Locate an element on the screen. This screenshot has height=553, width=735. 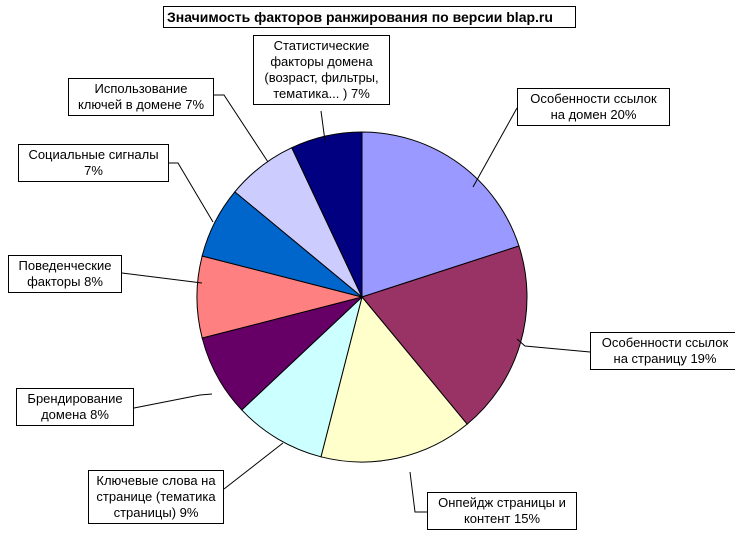
slice-label-onpage: Онпейдж страницы и контент 15% is located at coordinates (502, 511).